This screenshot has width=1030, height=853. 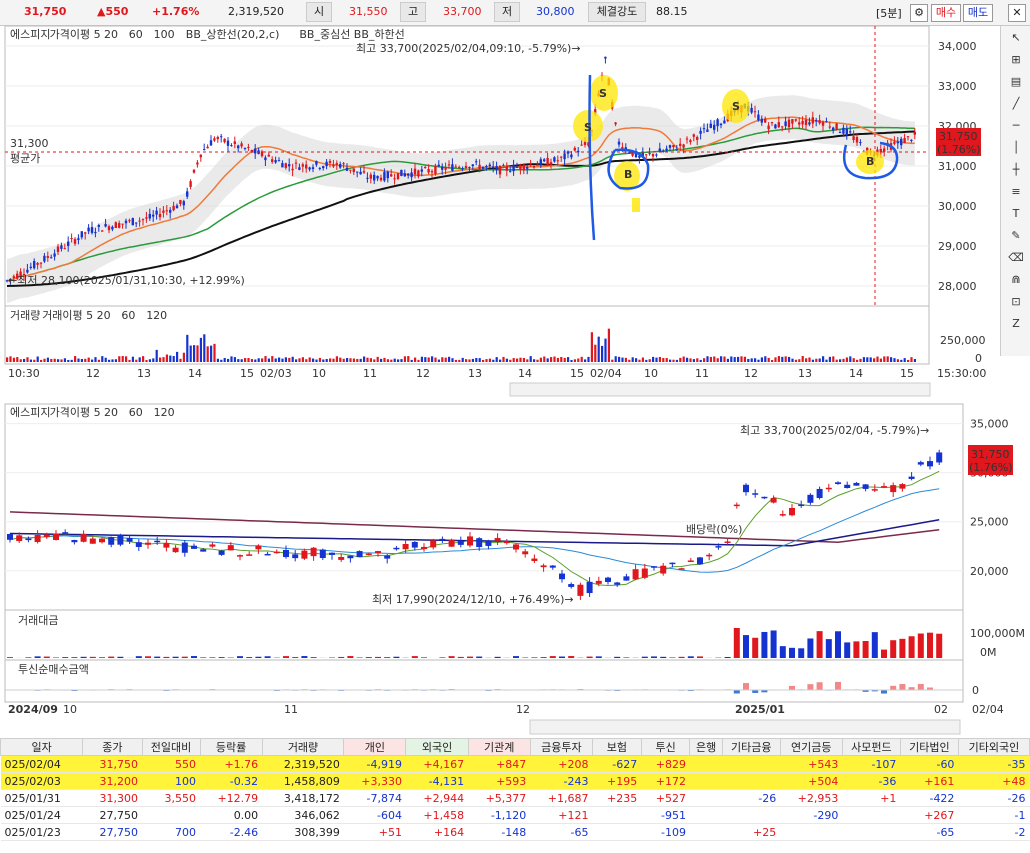 What do you see at coordinates (437, 747) in the screenshot?
I see `col-header: 외국인` at bounding box center [437, 747].